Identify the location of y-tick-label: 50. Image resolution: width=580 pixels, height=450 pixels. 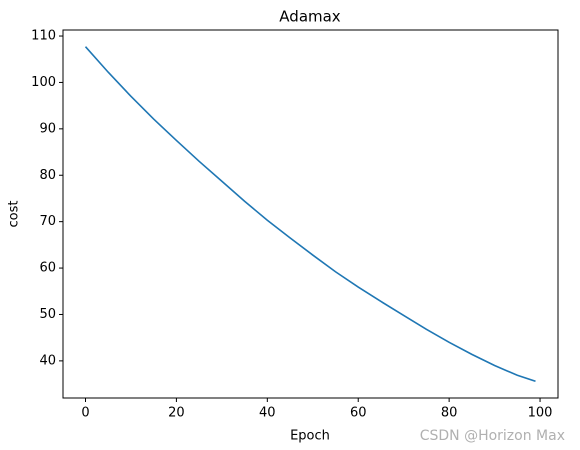
(47, 314).